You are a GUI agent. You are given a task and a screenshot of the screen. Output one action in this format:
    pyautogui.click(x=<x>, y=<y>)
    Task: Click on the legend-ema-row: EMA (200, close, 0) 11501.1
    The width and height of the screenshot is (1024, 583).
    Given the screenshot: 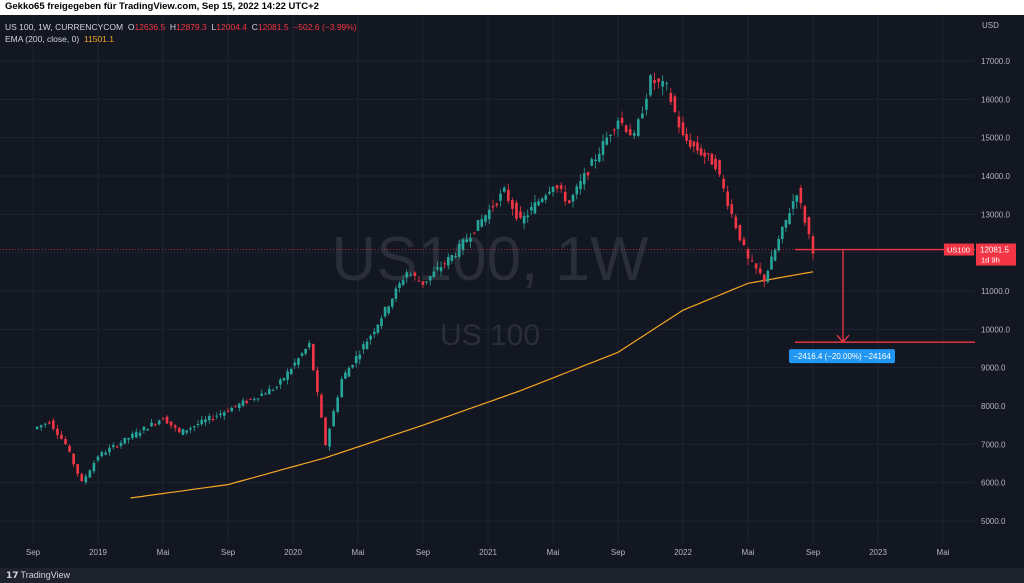 What is the action you would take?
    pyautogui.click(x=181, y=39)
    